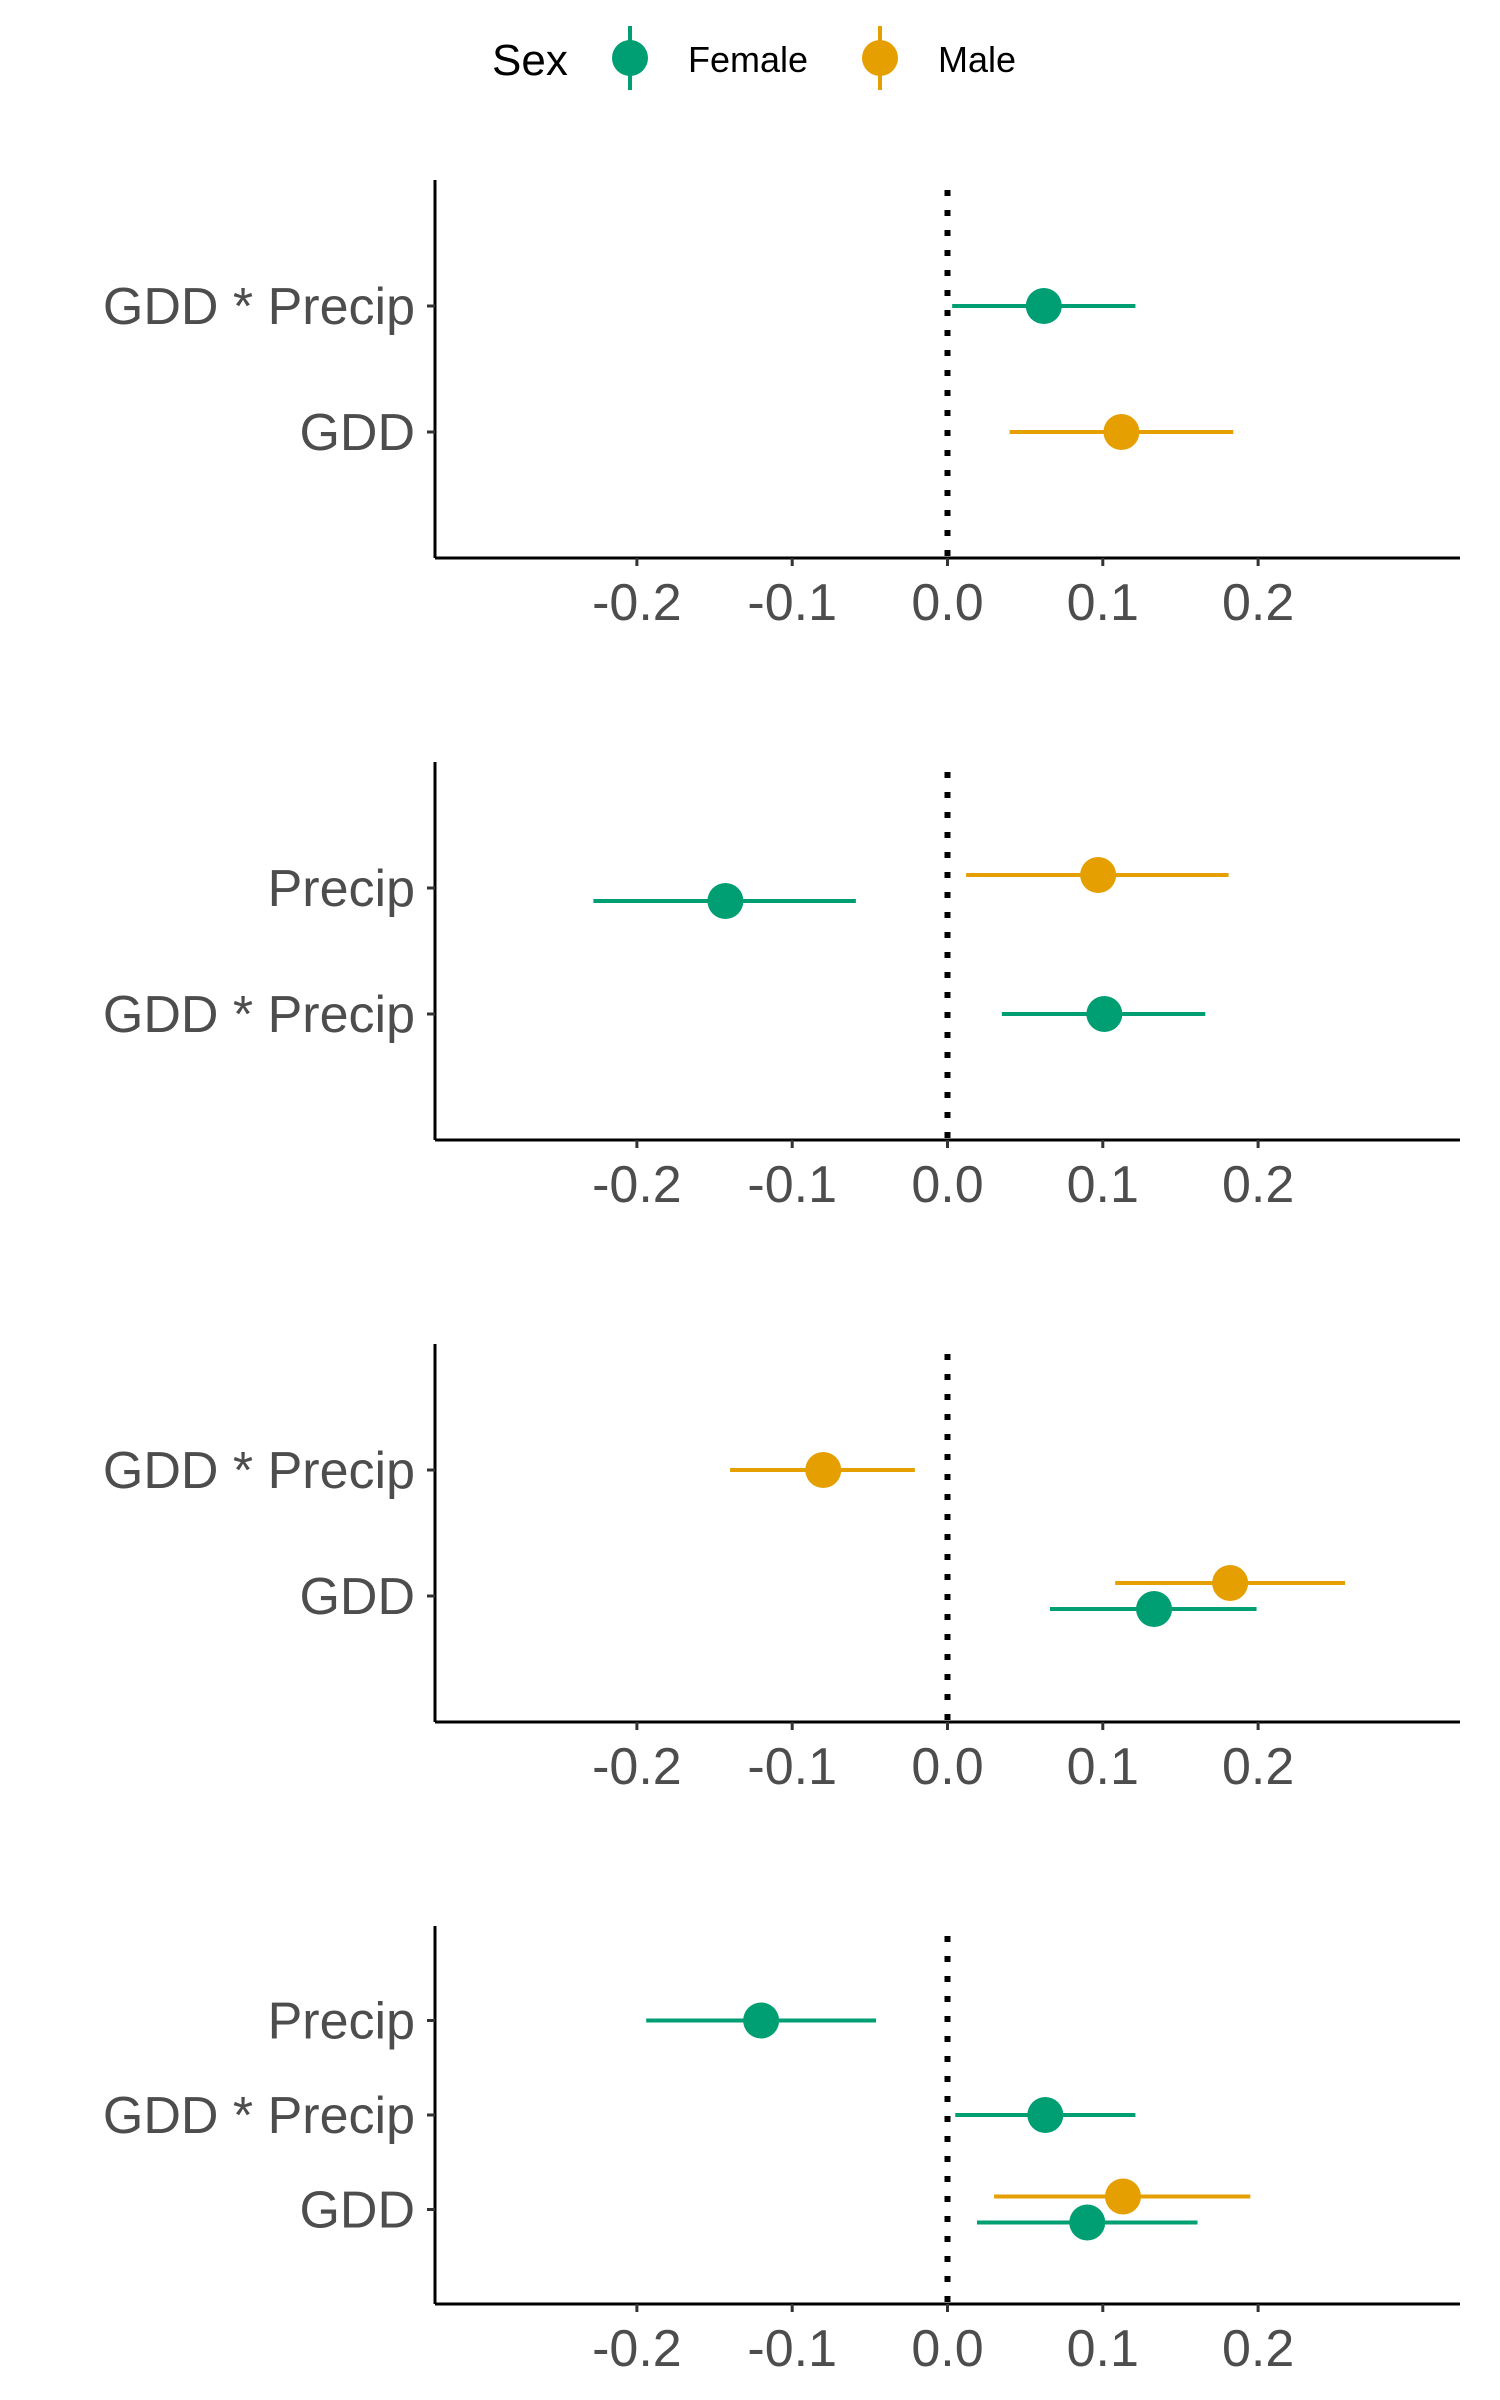 The width and height of the screenshot is (1500, 2400). I want to click on legend-swatch-male, so click(880, 58).